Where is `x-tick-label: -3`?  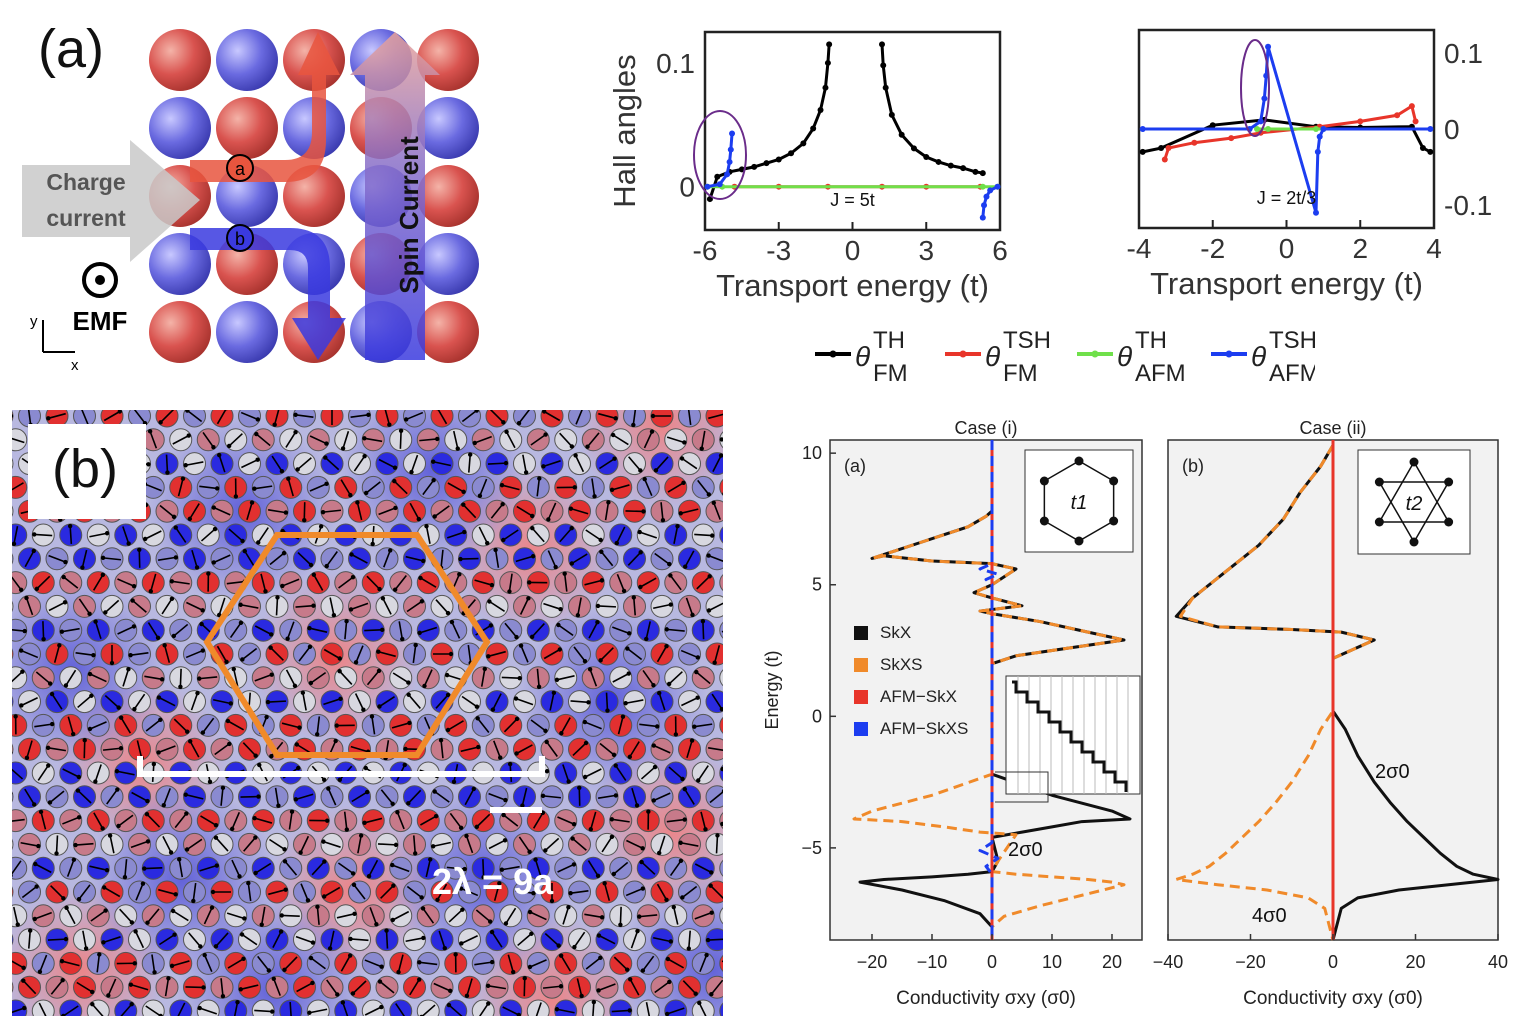
x-tick-label: -3 is located at coordinates (778, 250).